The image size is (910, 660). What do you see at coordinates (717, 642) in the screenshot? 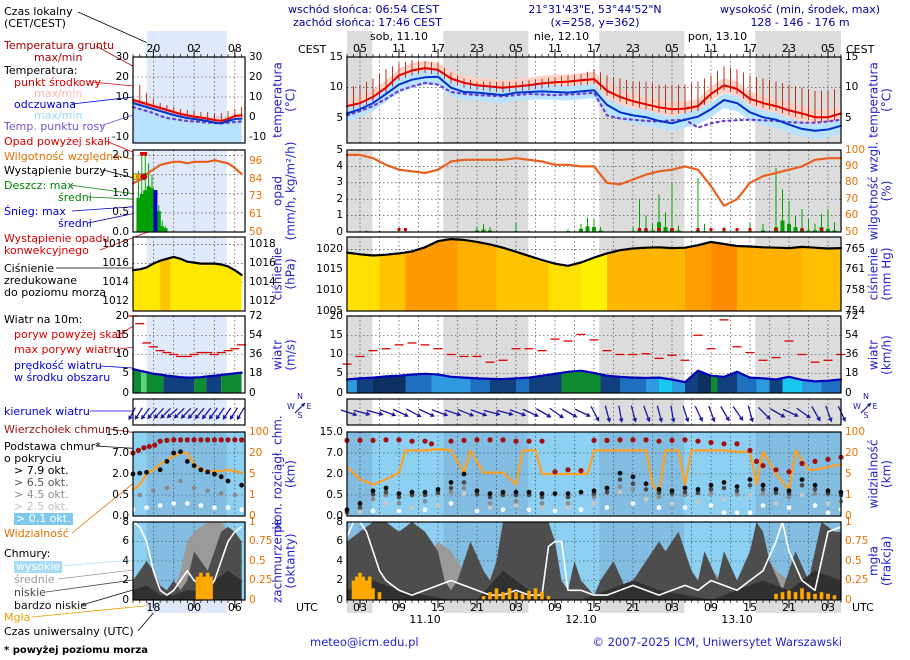
I see `copyright: © 2007-2025 ICM, Uniwersytet Warszawski` at bounding box center [717, 642].